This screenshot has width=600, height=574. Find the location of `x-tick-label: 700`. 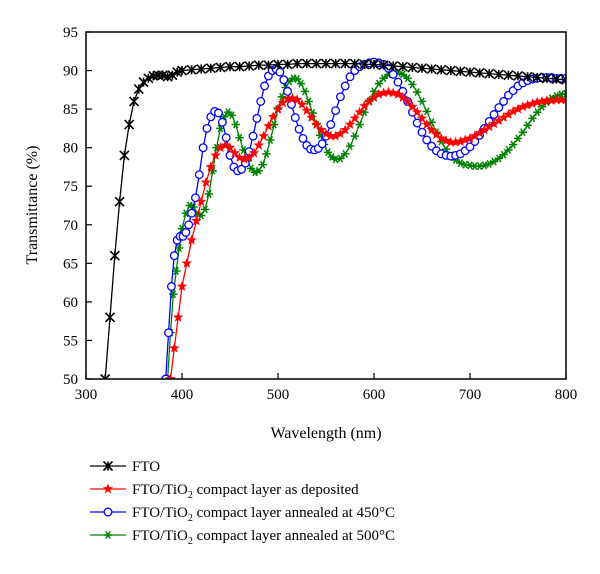

x-tick-label: 700 is located at coordinates (470, 395).